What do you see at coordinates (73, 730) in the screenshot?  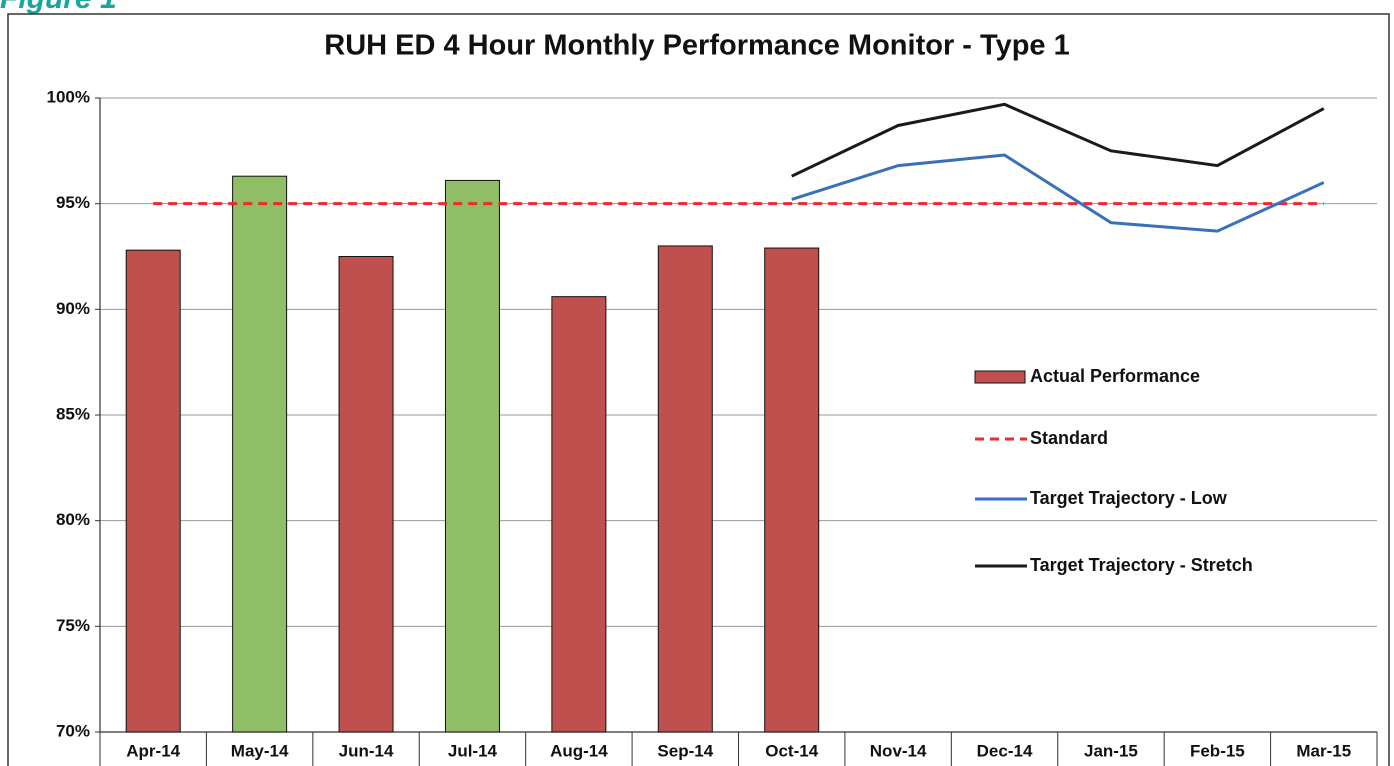 I see `y-tick-label: 70%` at bounding box center [73, 730].